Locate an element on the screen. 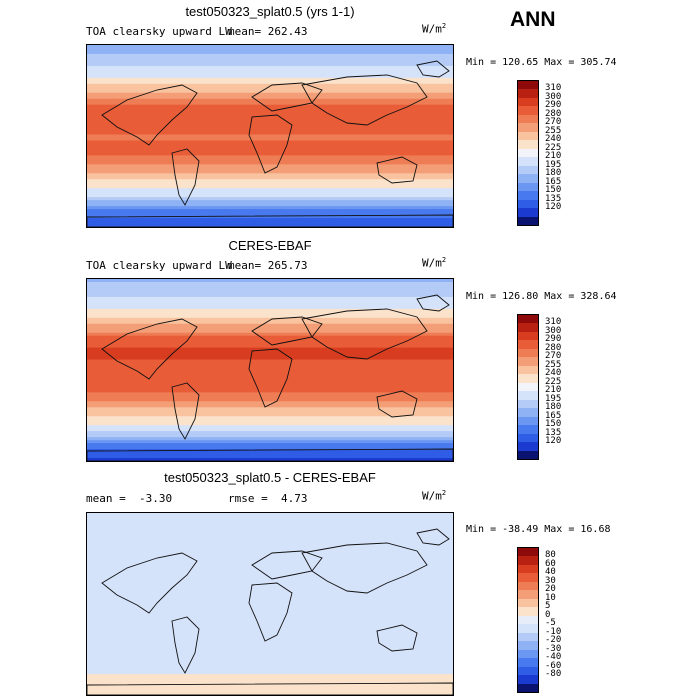 Image resolution: width=700 pixels, height=700 pixels. panel-3-rmse: rmse = 4.73 is located at coordinates (268, 498).